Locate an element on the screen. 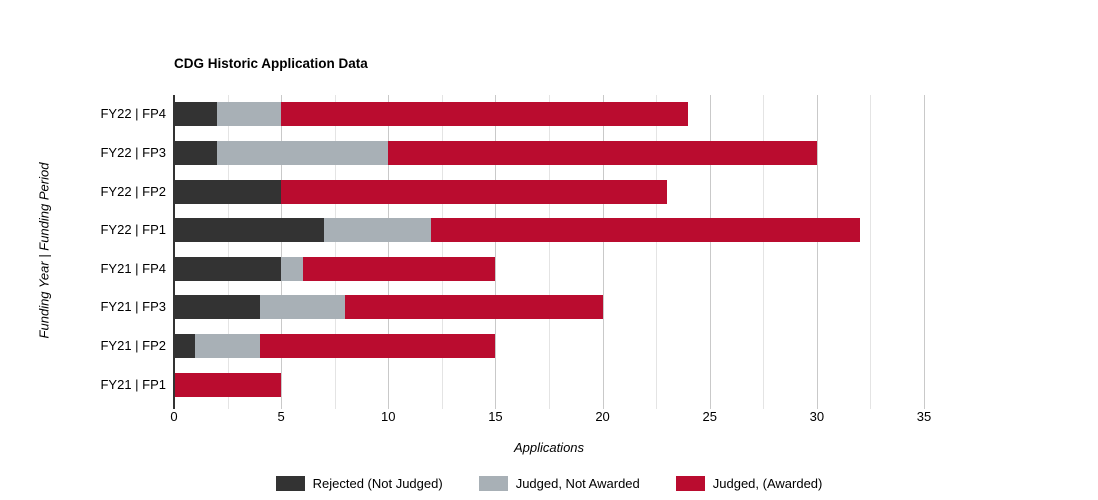 The width and height of the screenshot is (1098, 500). x-tick-label: 25 is located at coordinates (709, 416).